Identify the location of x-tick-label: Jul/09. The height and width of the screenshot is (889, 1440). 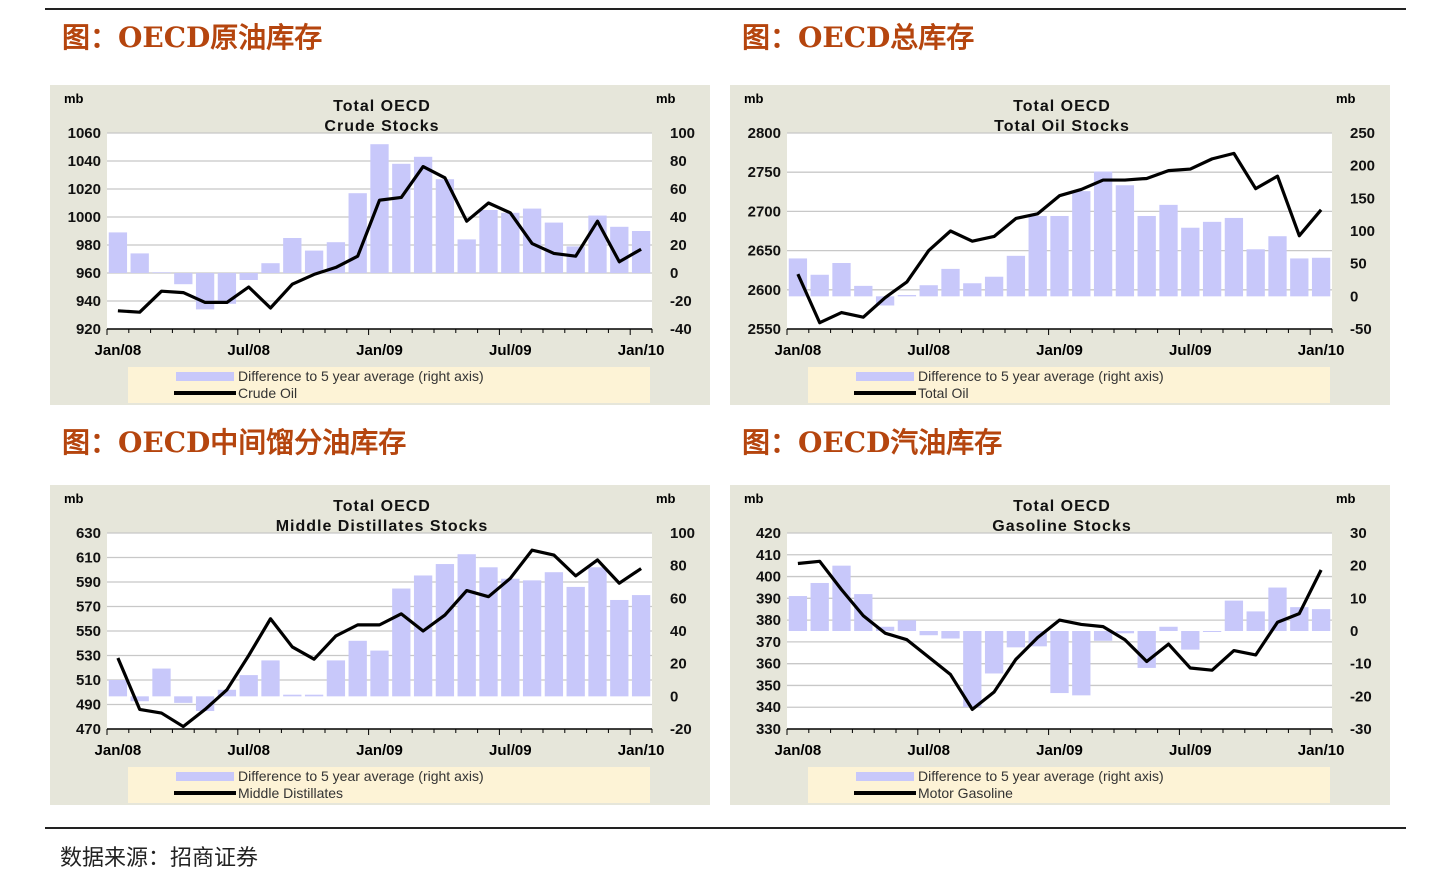
(510, 750).